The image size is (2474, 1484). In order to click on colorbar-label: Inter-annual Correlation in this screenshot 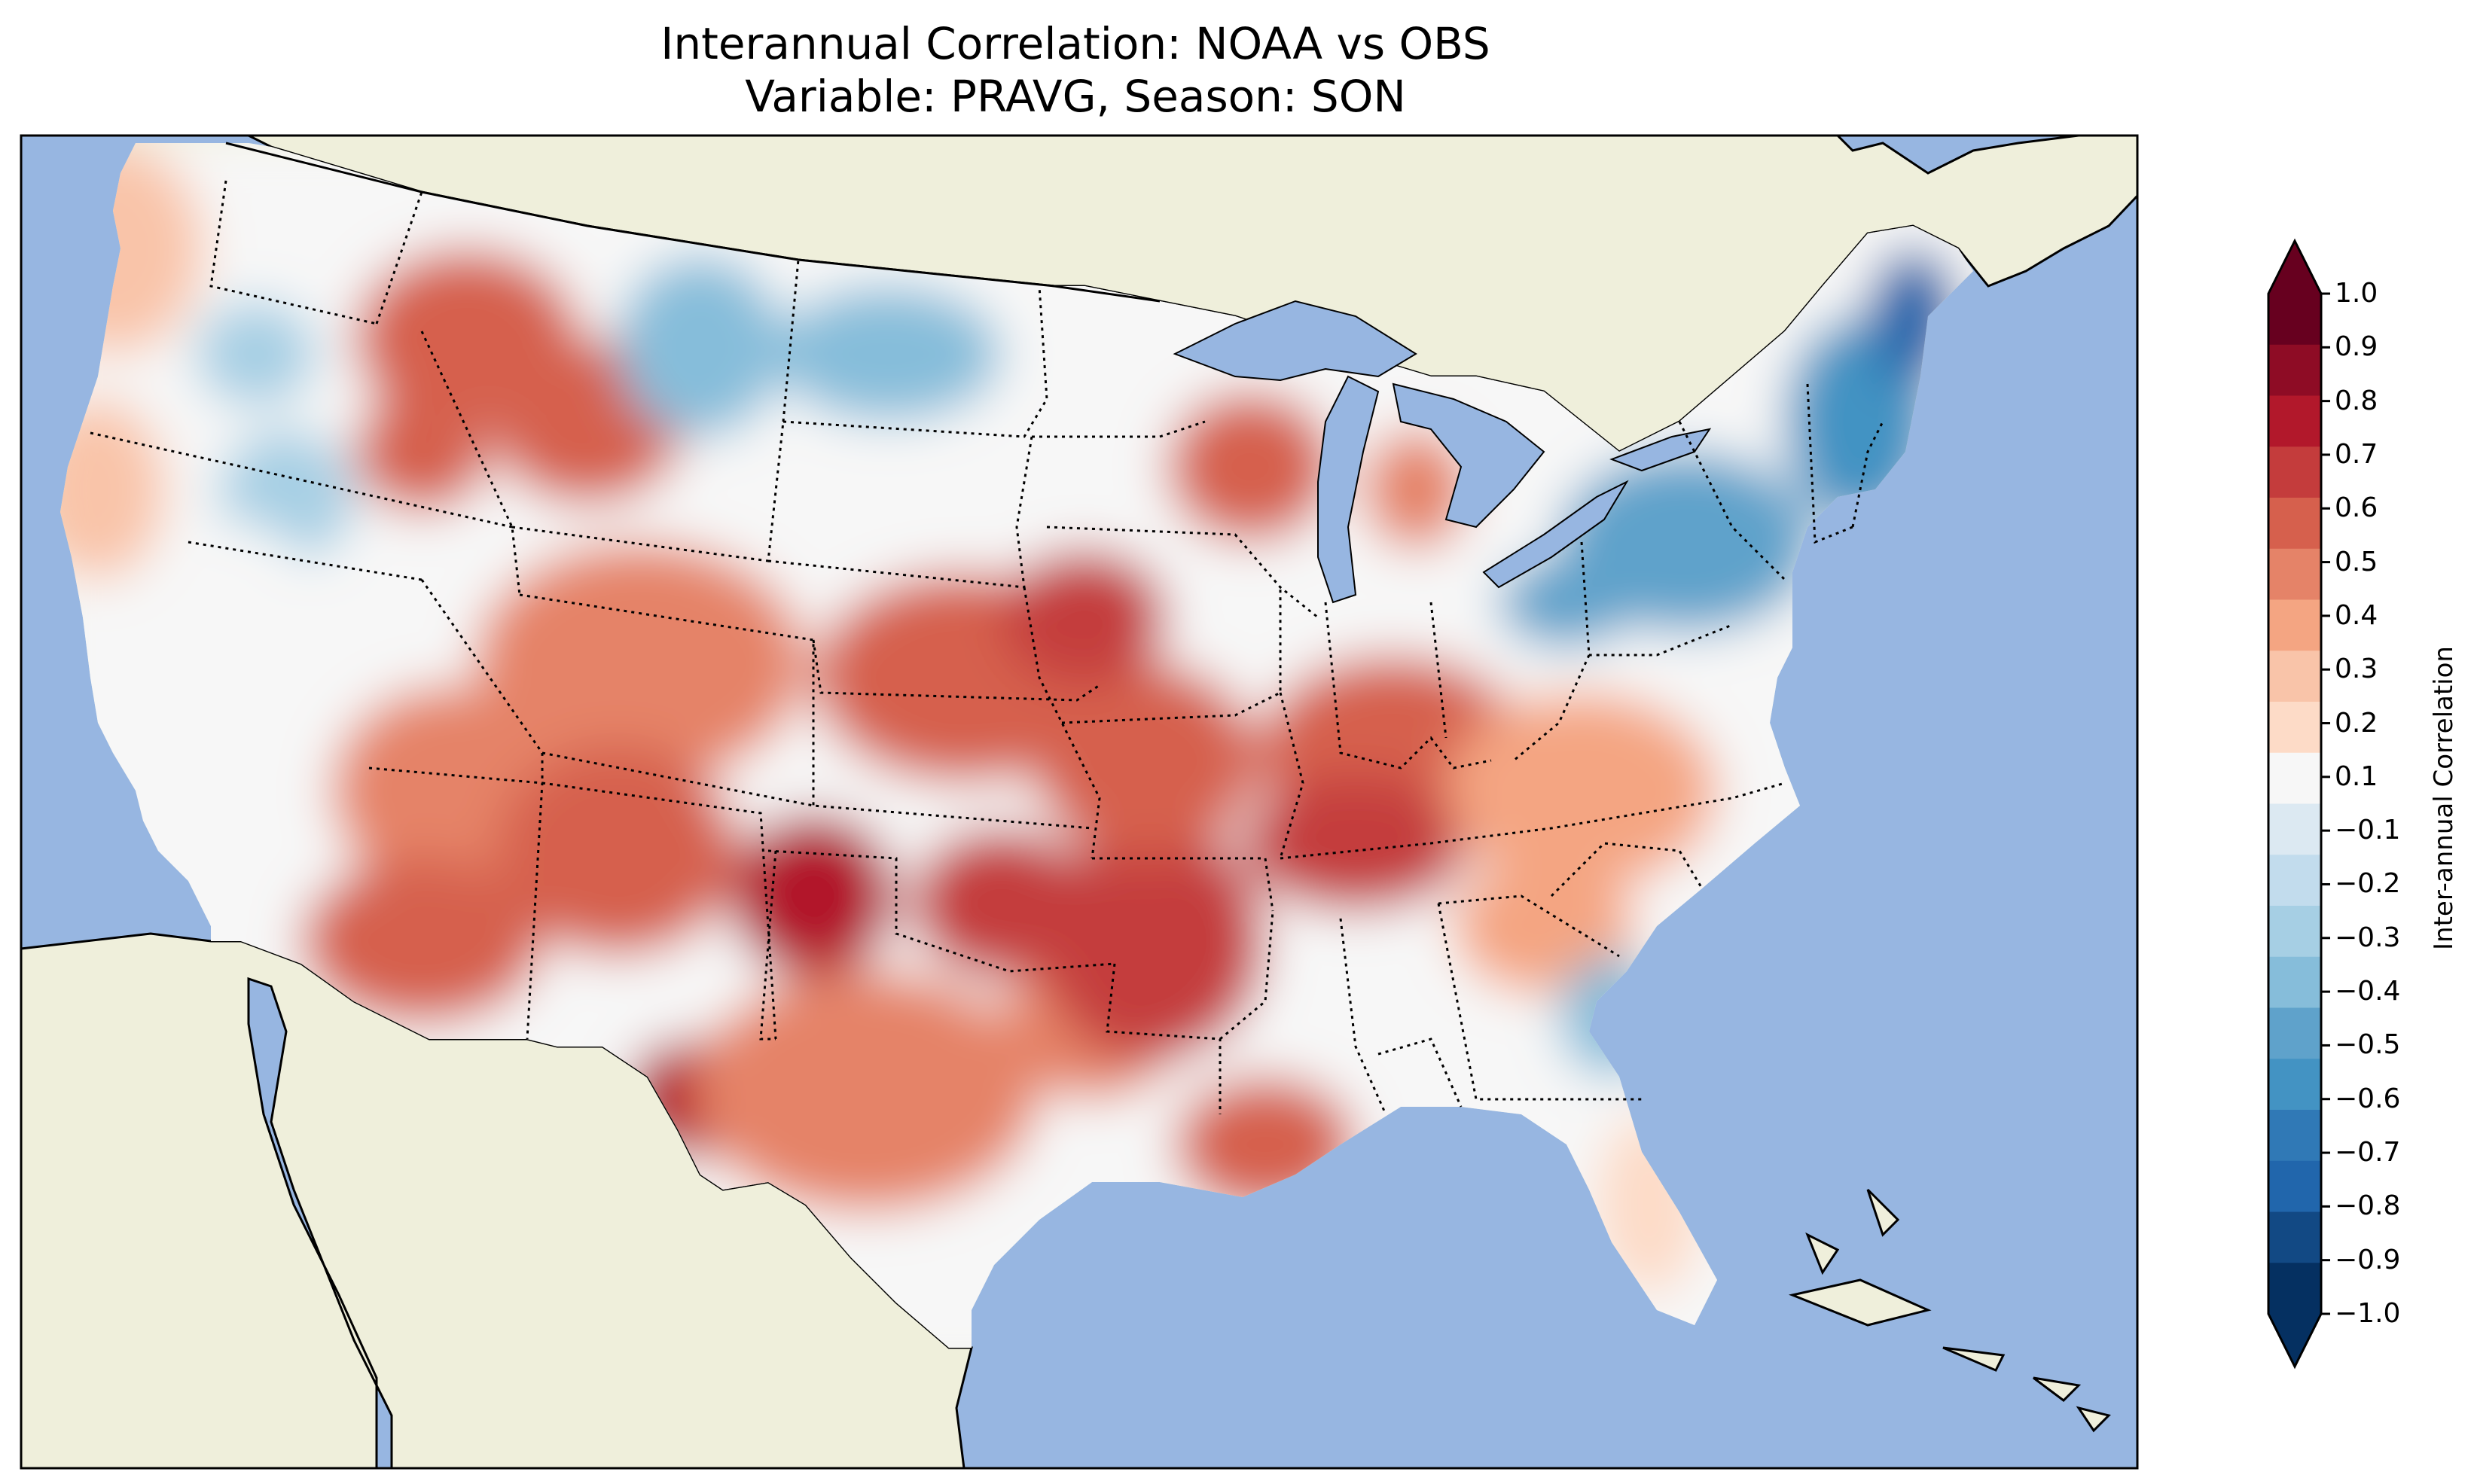, I will do `click(2444, 798)`.